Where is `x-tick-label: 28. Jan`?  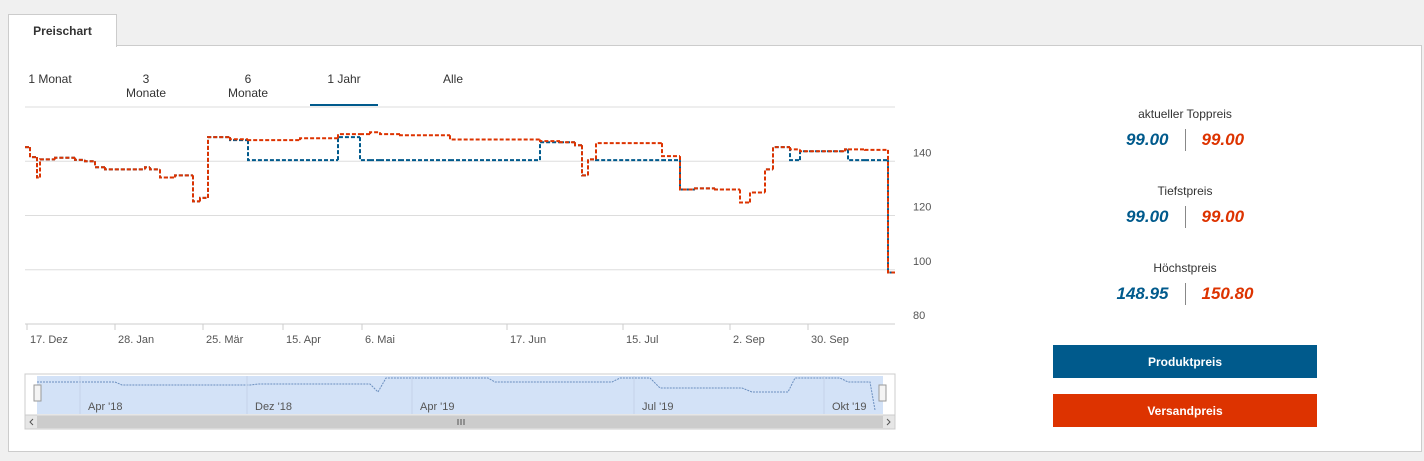 x-tick-label: 28. Jan is located at coordinates (136, 340).